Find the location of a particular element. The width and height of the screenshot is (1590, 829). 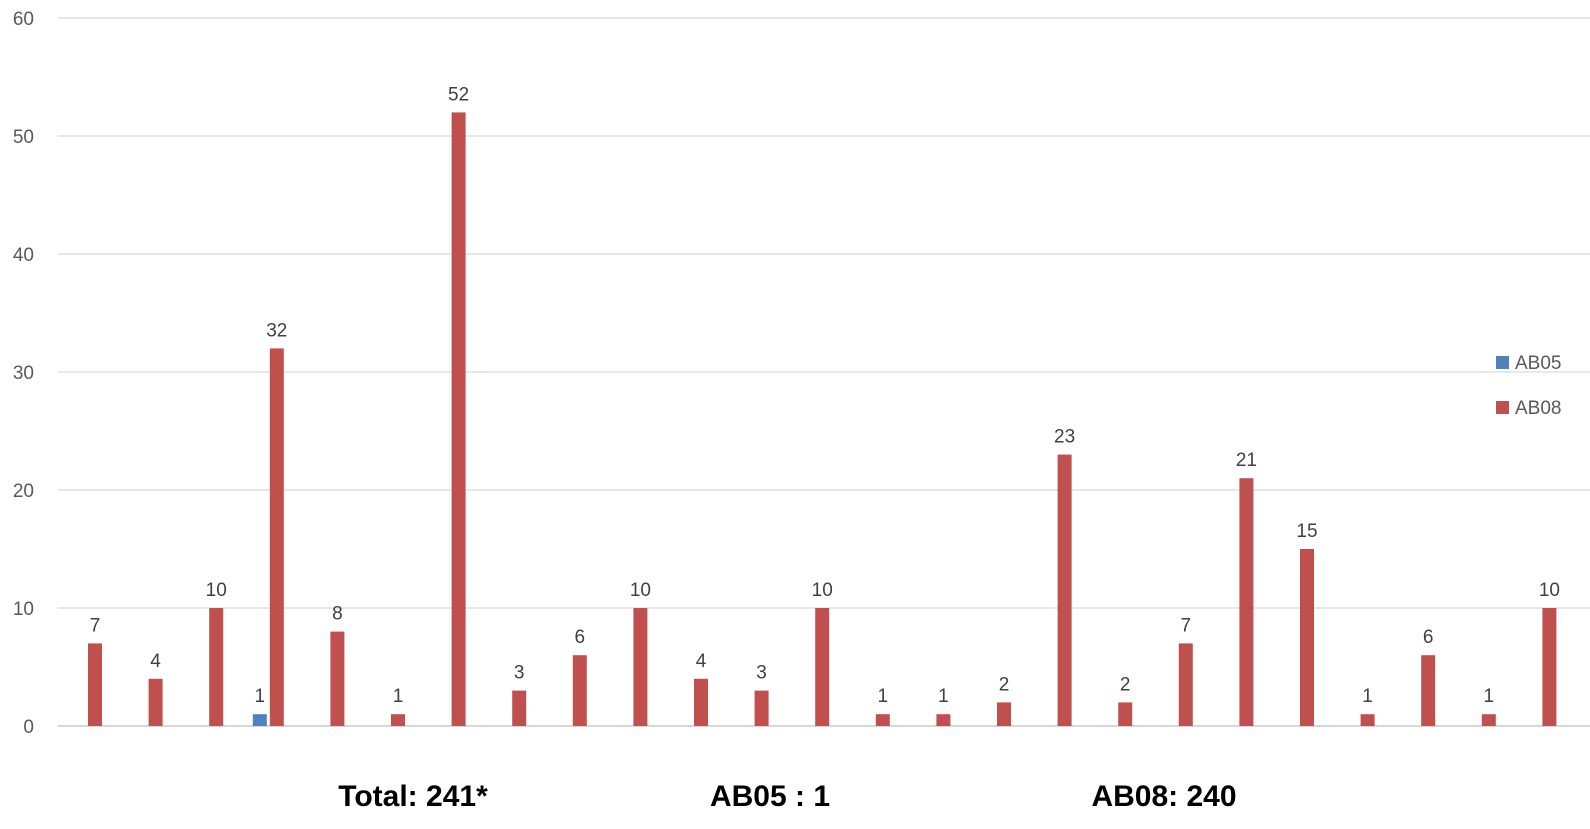

data-label-ab08: 23 is located at coordinates (1064, 437).